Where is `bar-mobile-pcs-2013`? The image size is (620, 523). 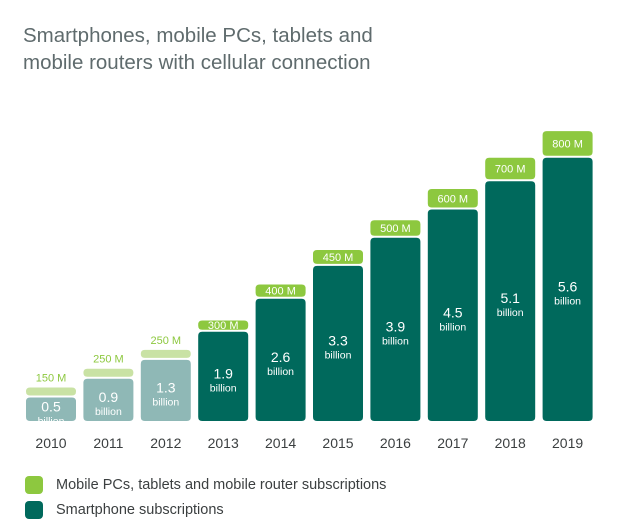 bar-mobile-pcs-2013 is located at coordinates (223, 325).